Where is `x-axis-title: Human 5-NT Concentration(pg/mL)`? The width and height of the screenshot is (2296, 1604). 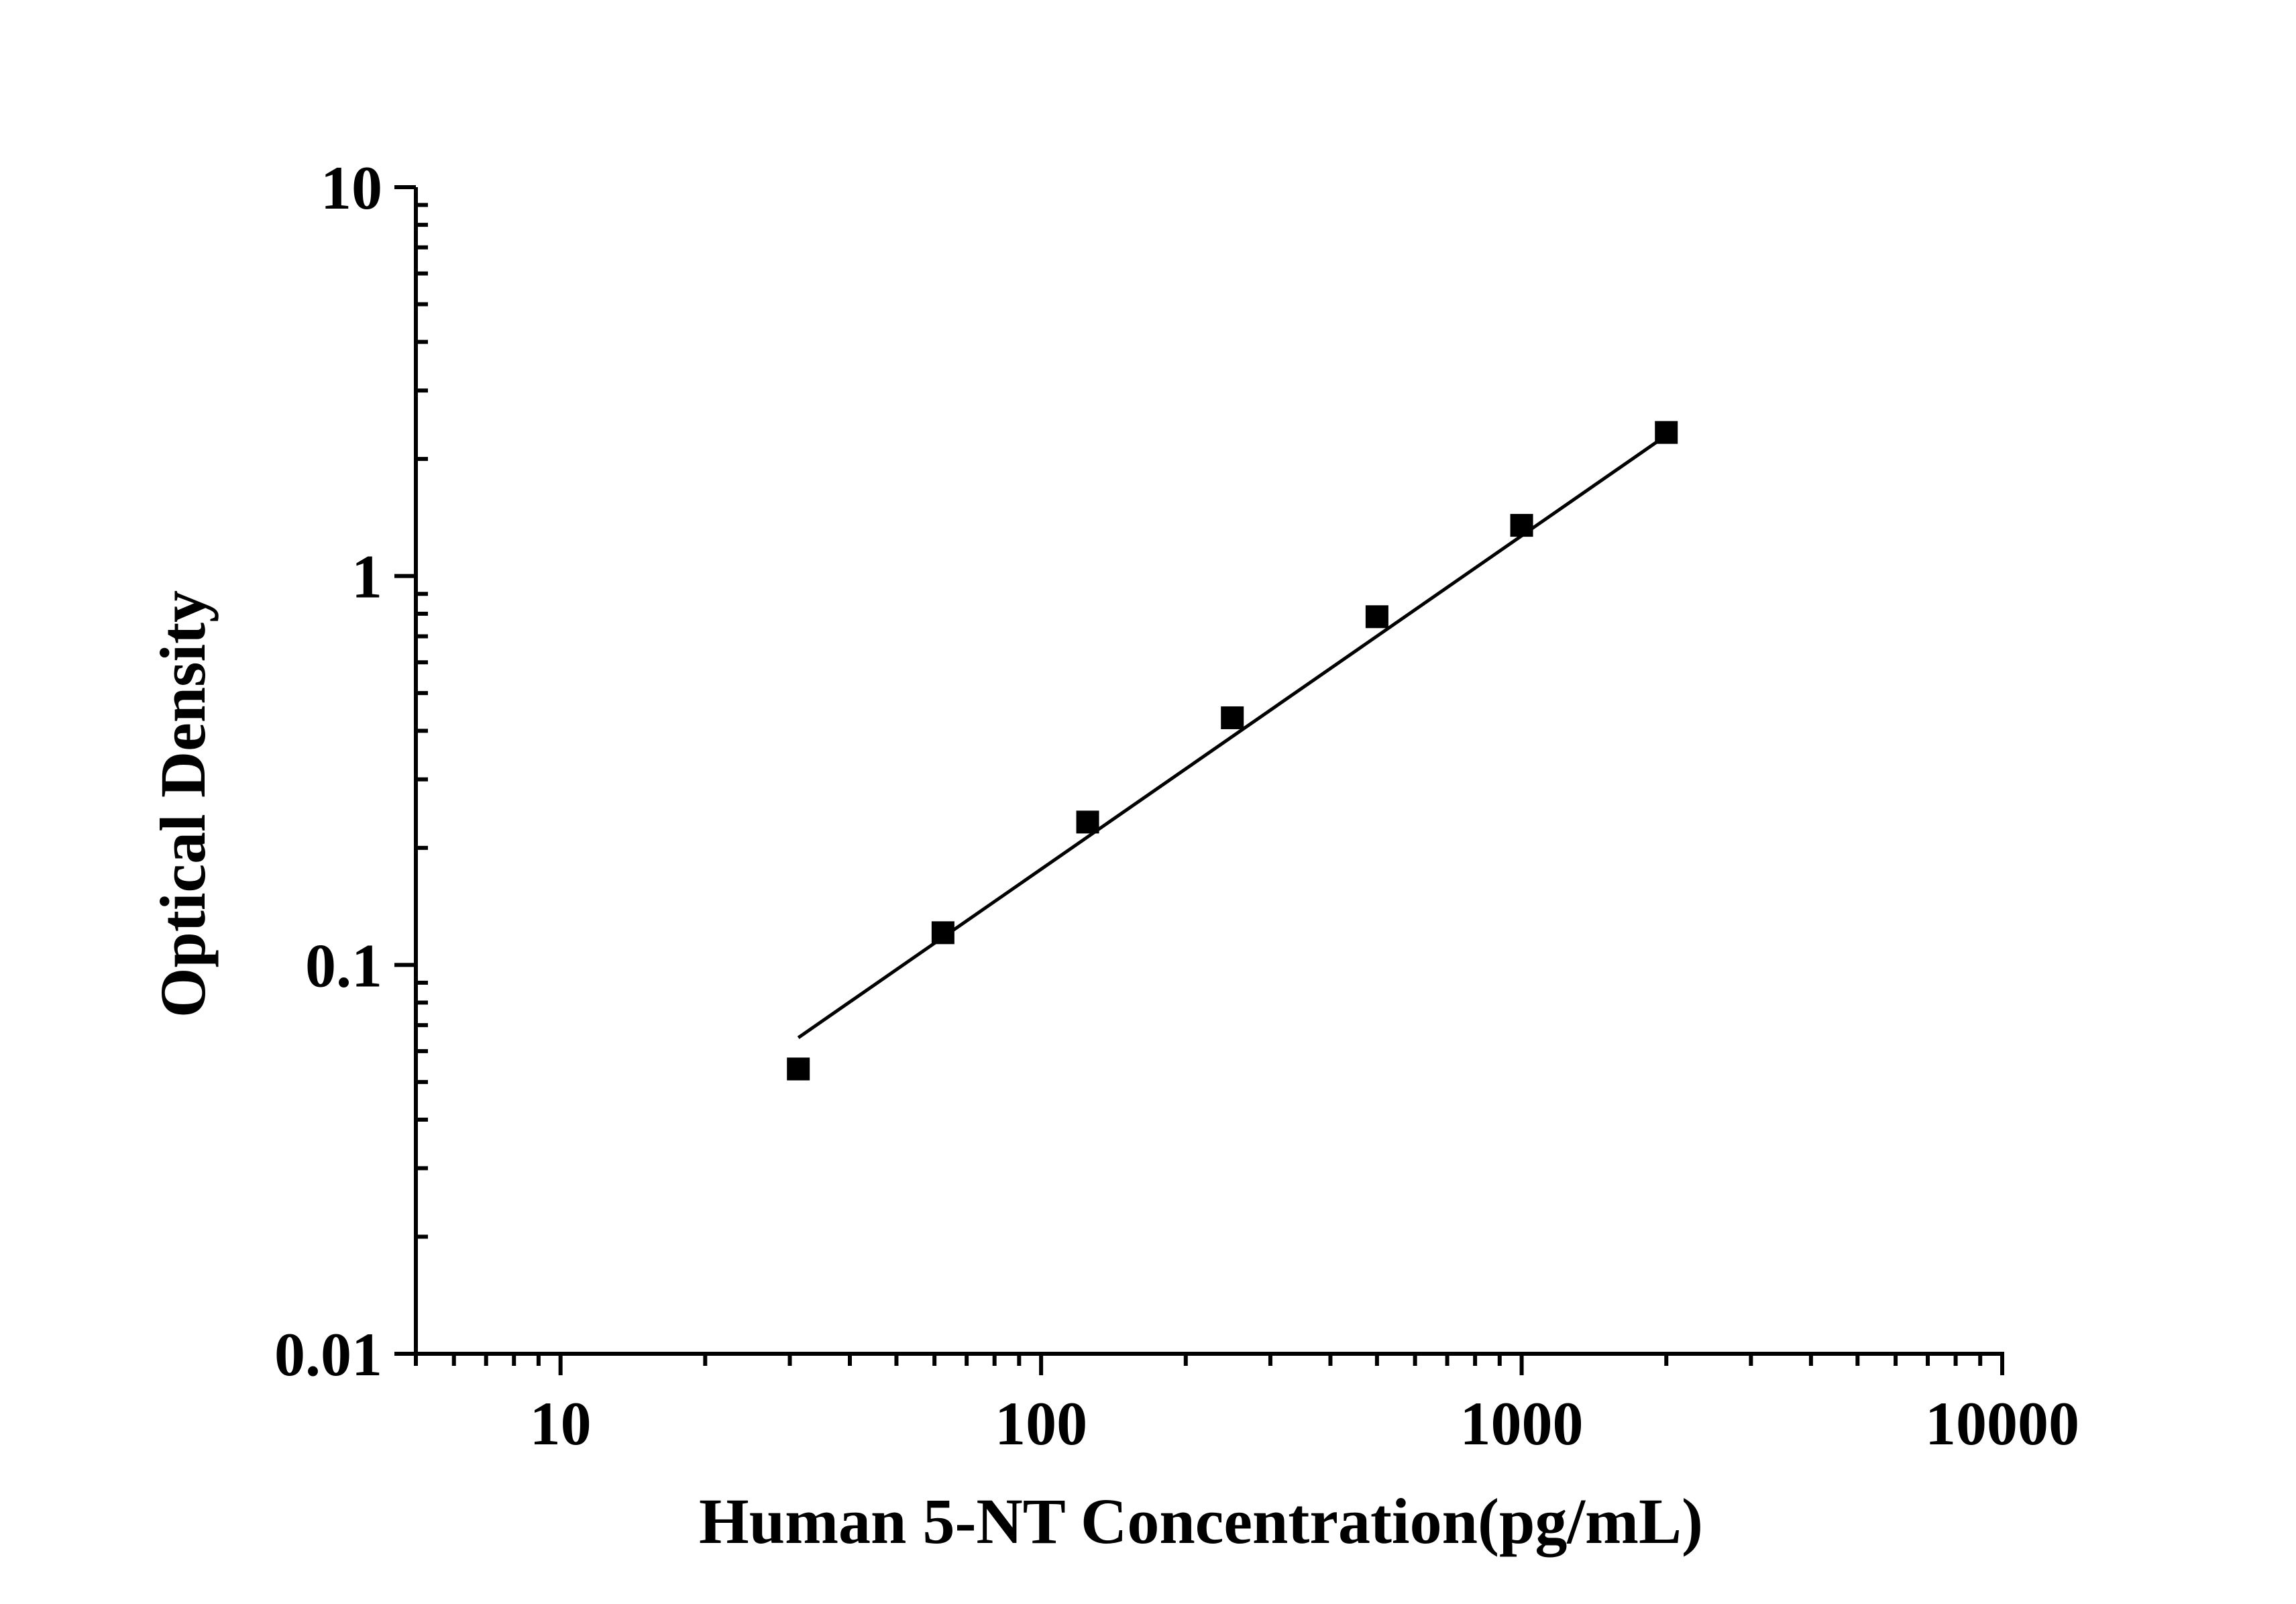
x-axis-title: Human 5-NT Concentration(pg/mL) is located at coordinates (1201, 1521).